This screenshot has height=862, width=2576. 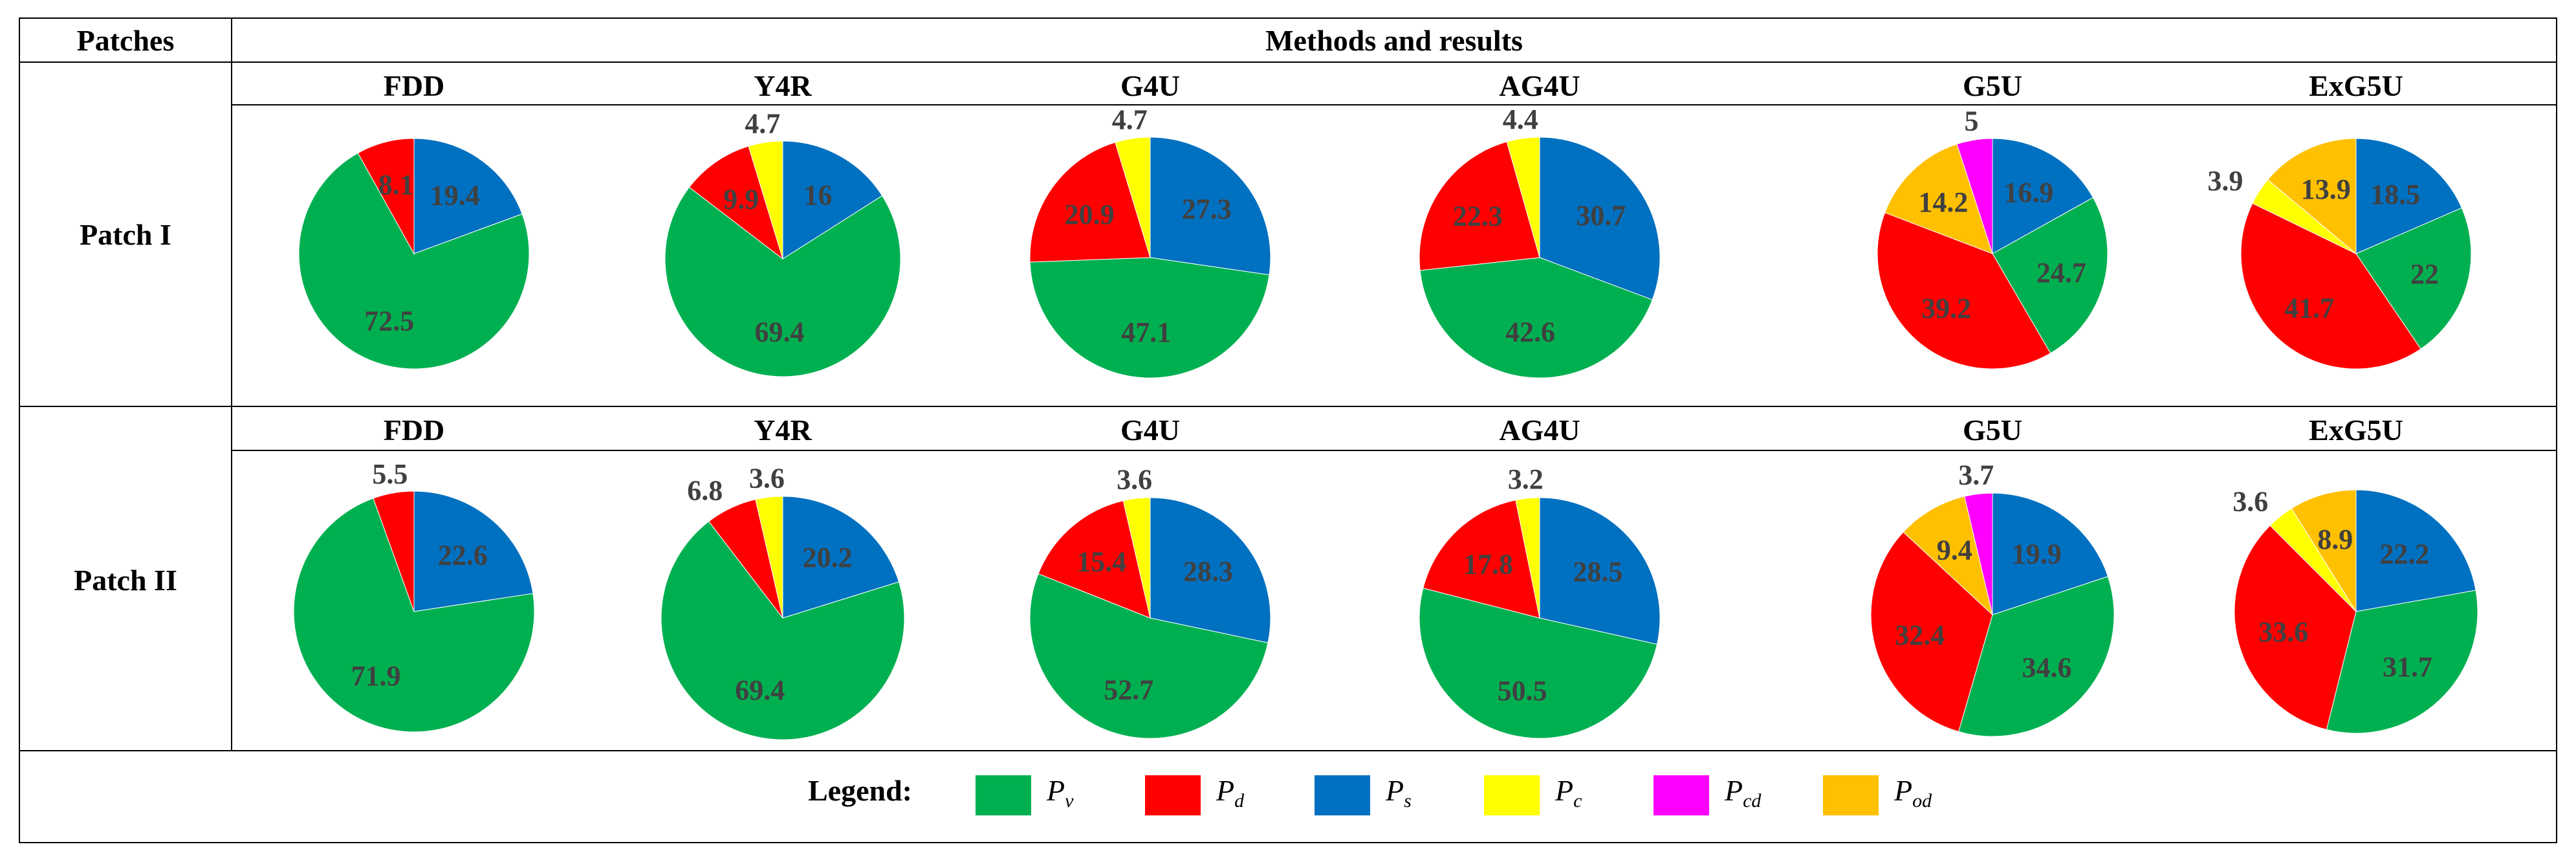 I want to click on legend-swatch-pv, so click(x=1003, y=795).